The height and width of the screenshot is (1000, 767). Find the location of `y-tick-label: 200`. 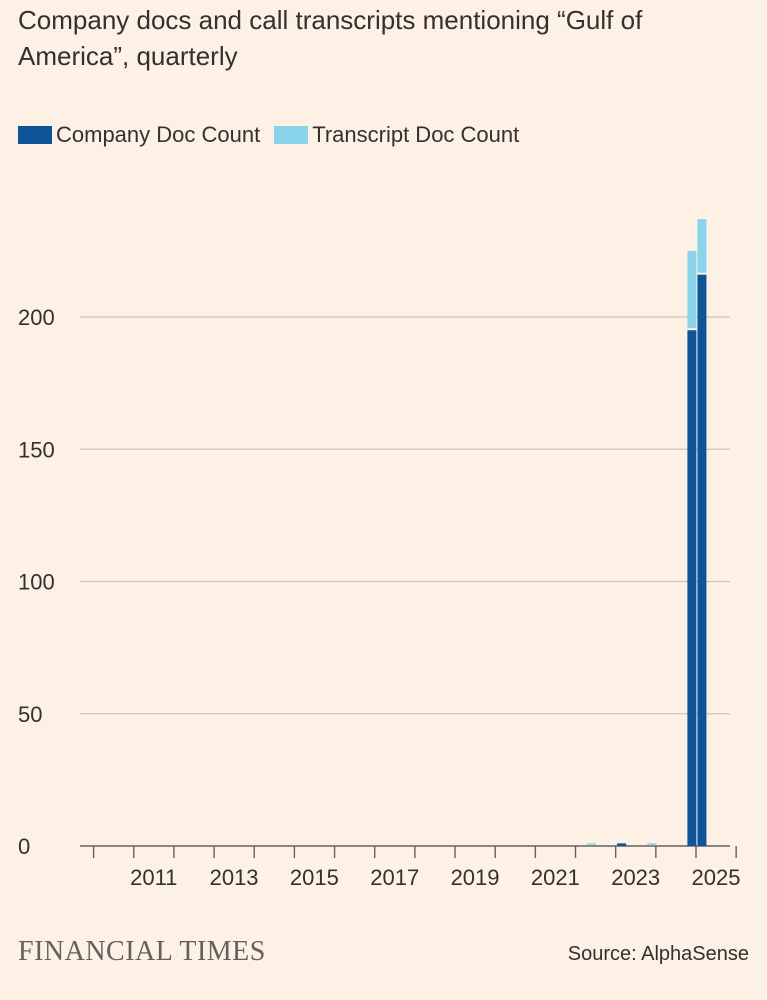

y-tick-label: 200 is located at coordinates (36, 317).